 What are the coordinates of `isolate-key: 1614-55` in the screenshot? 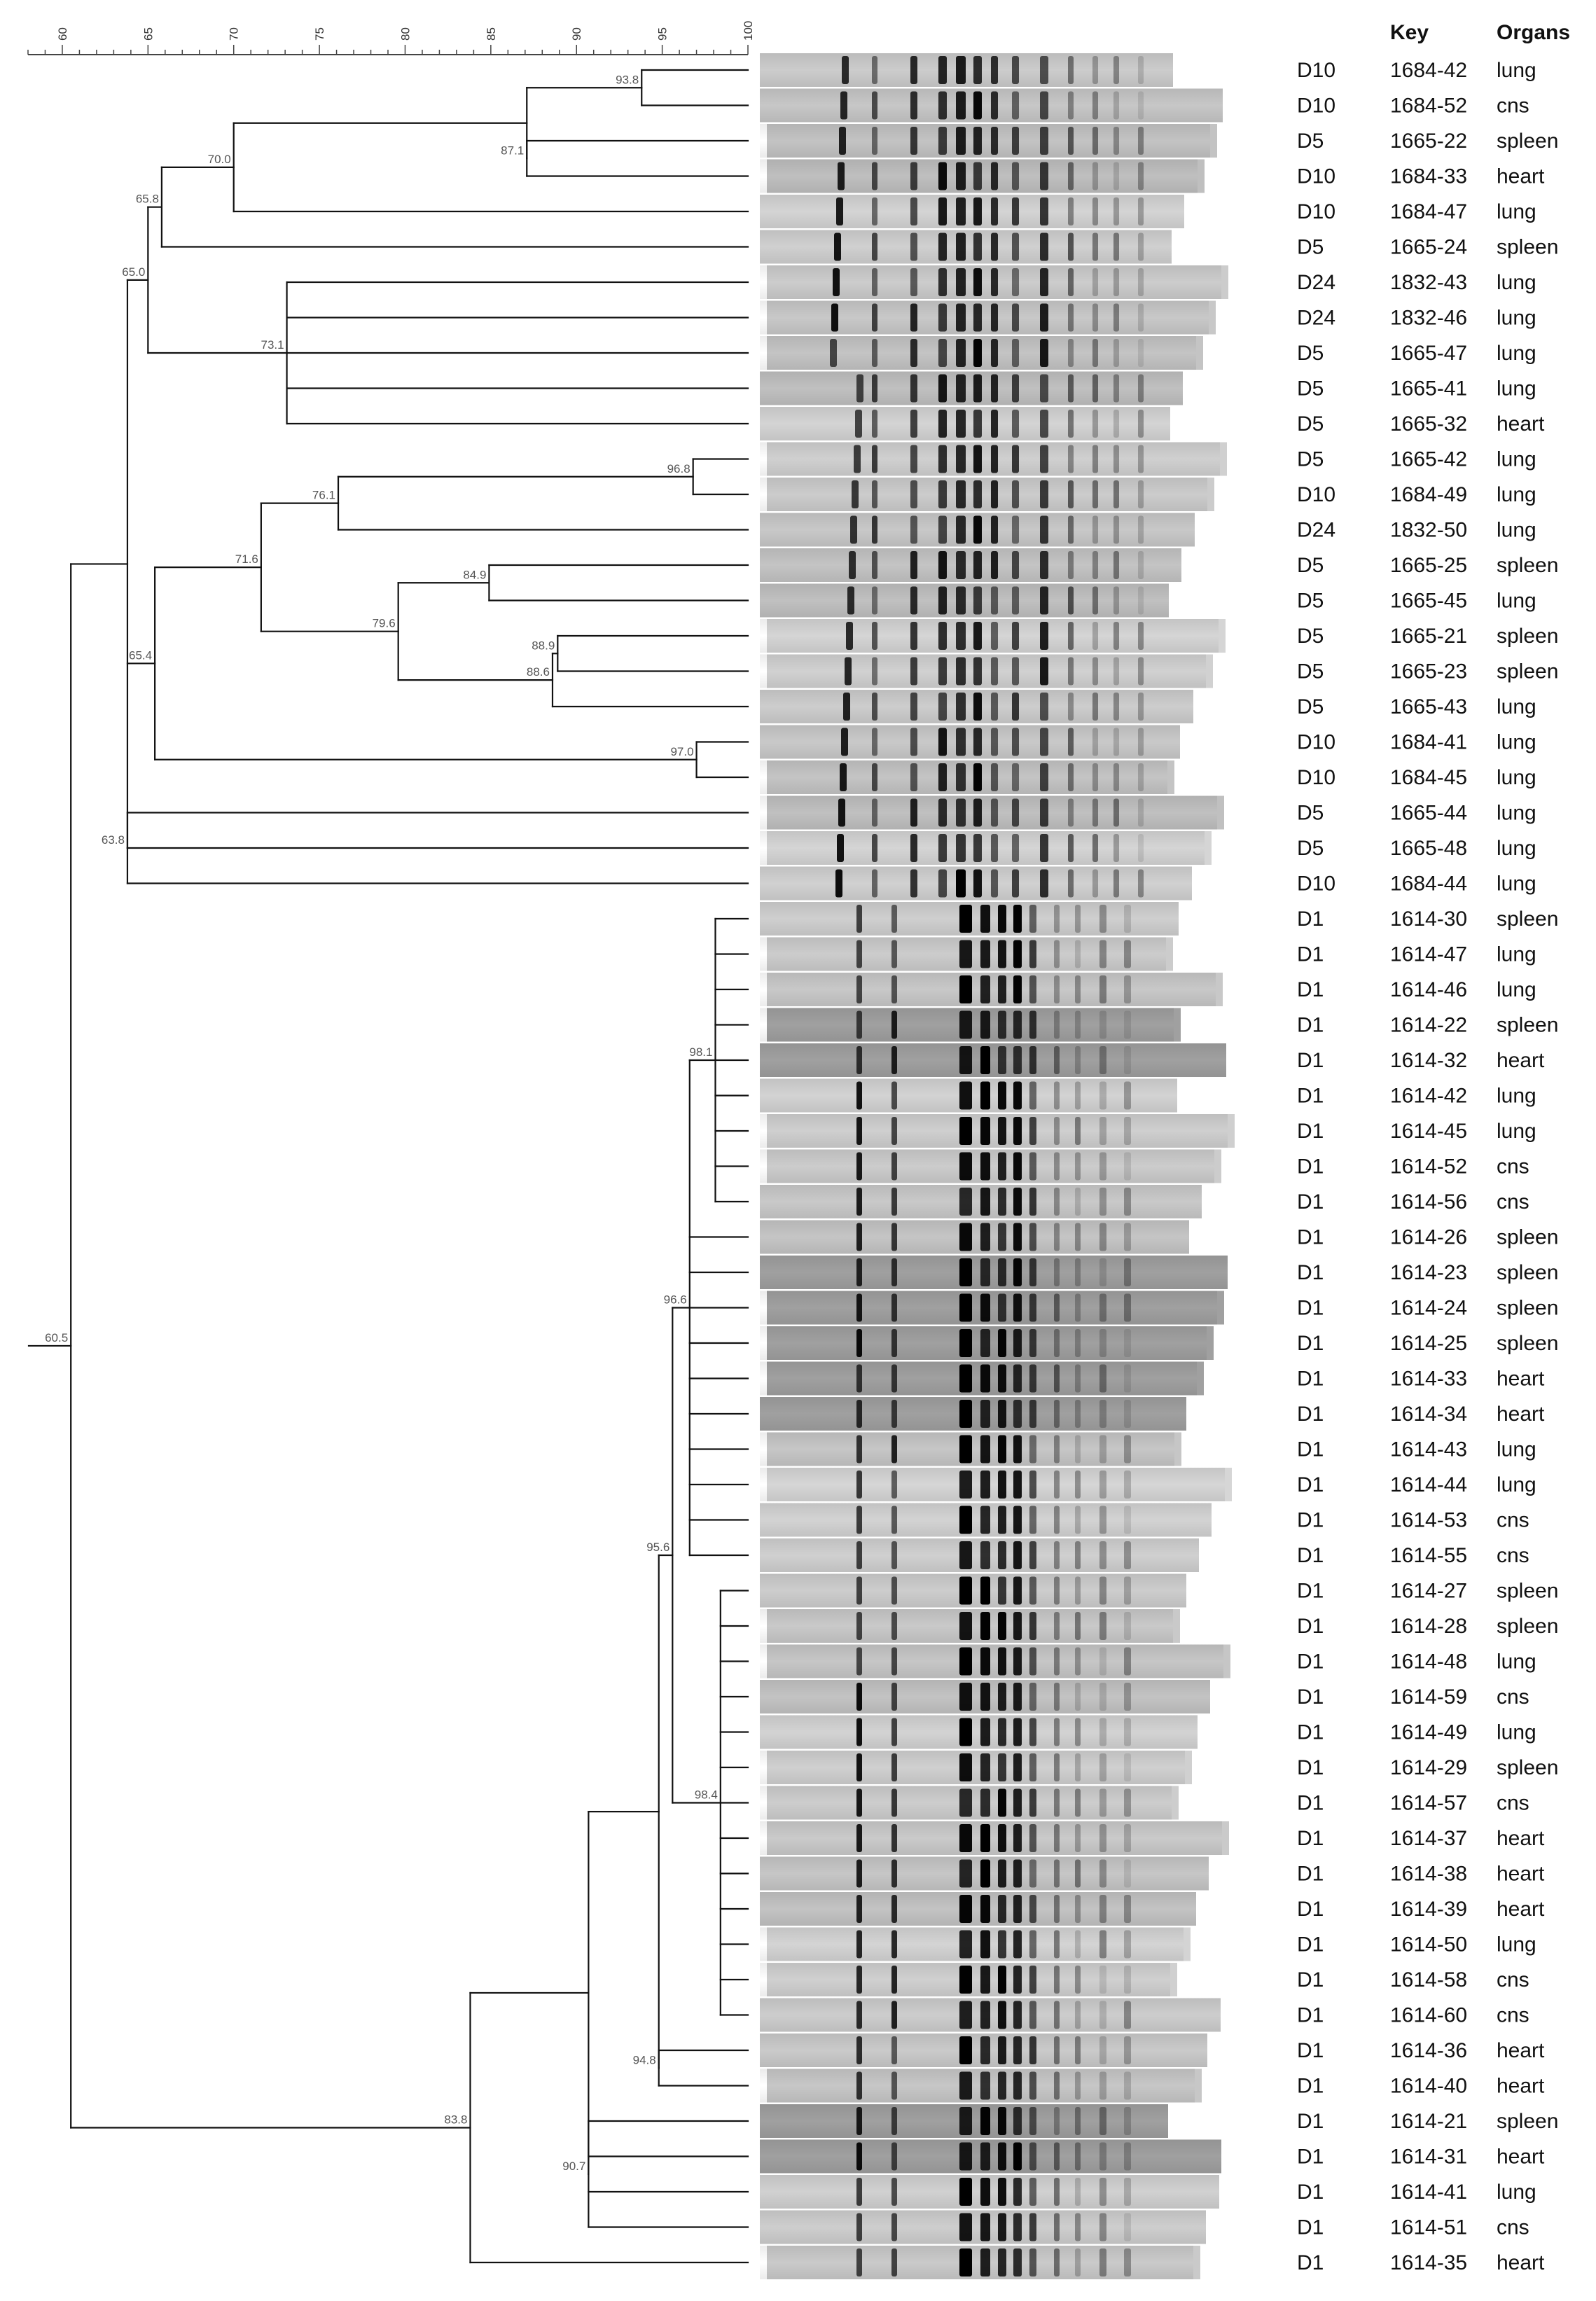 It's located at (1428, 1555).